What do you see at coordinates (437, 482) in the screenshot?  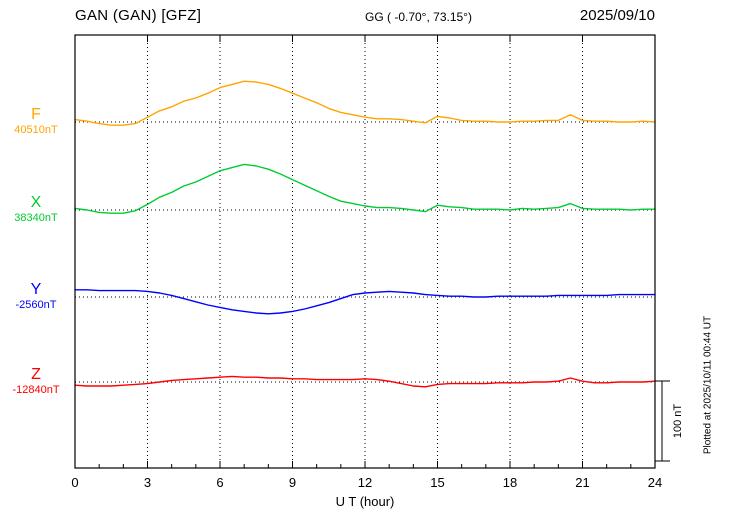 I see `svg-text: 15` at bounding box center [437, 482].